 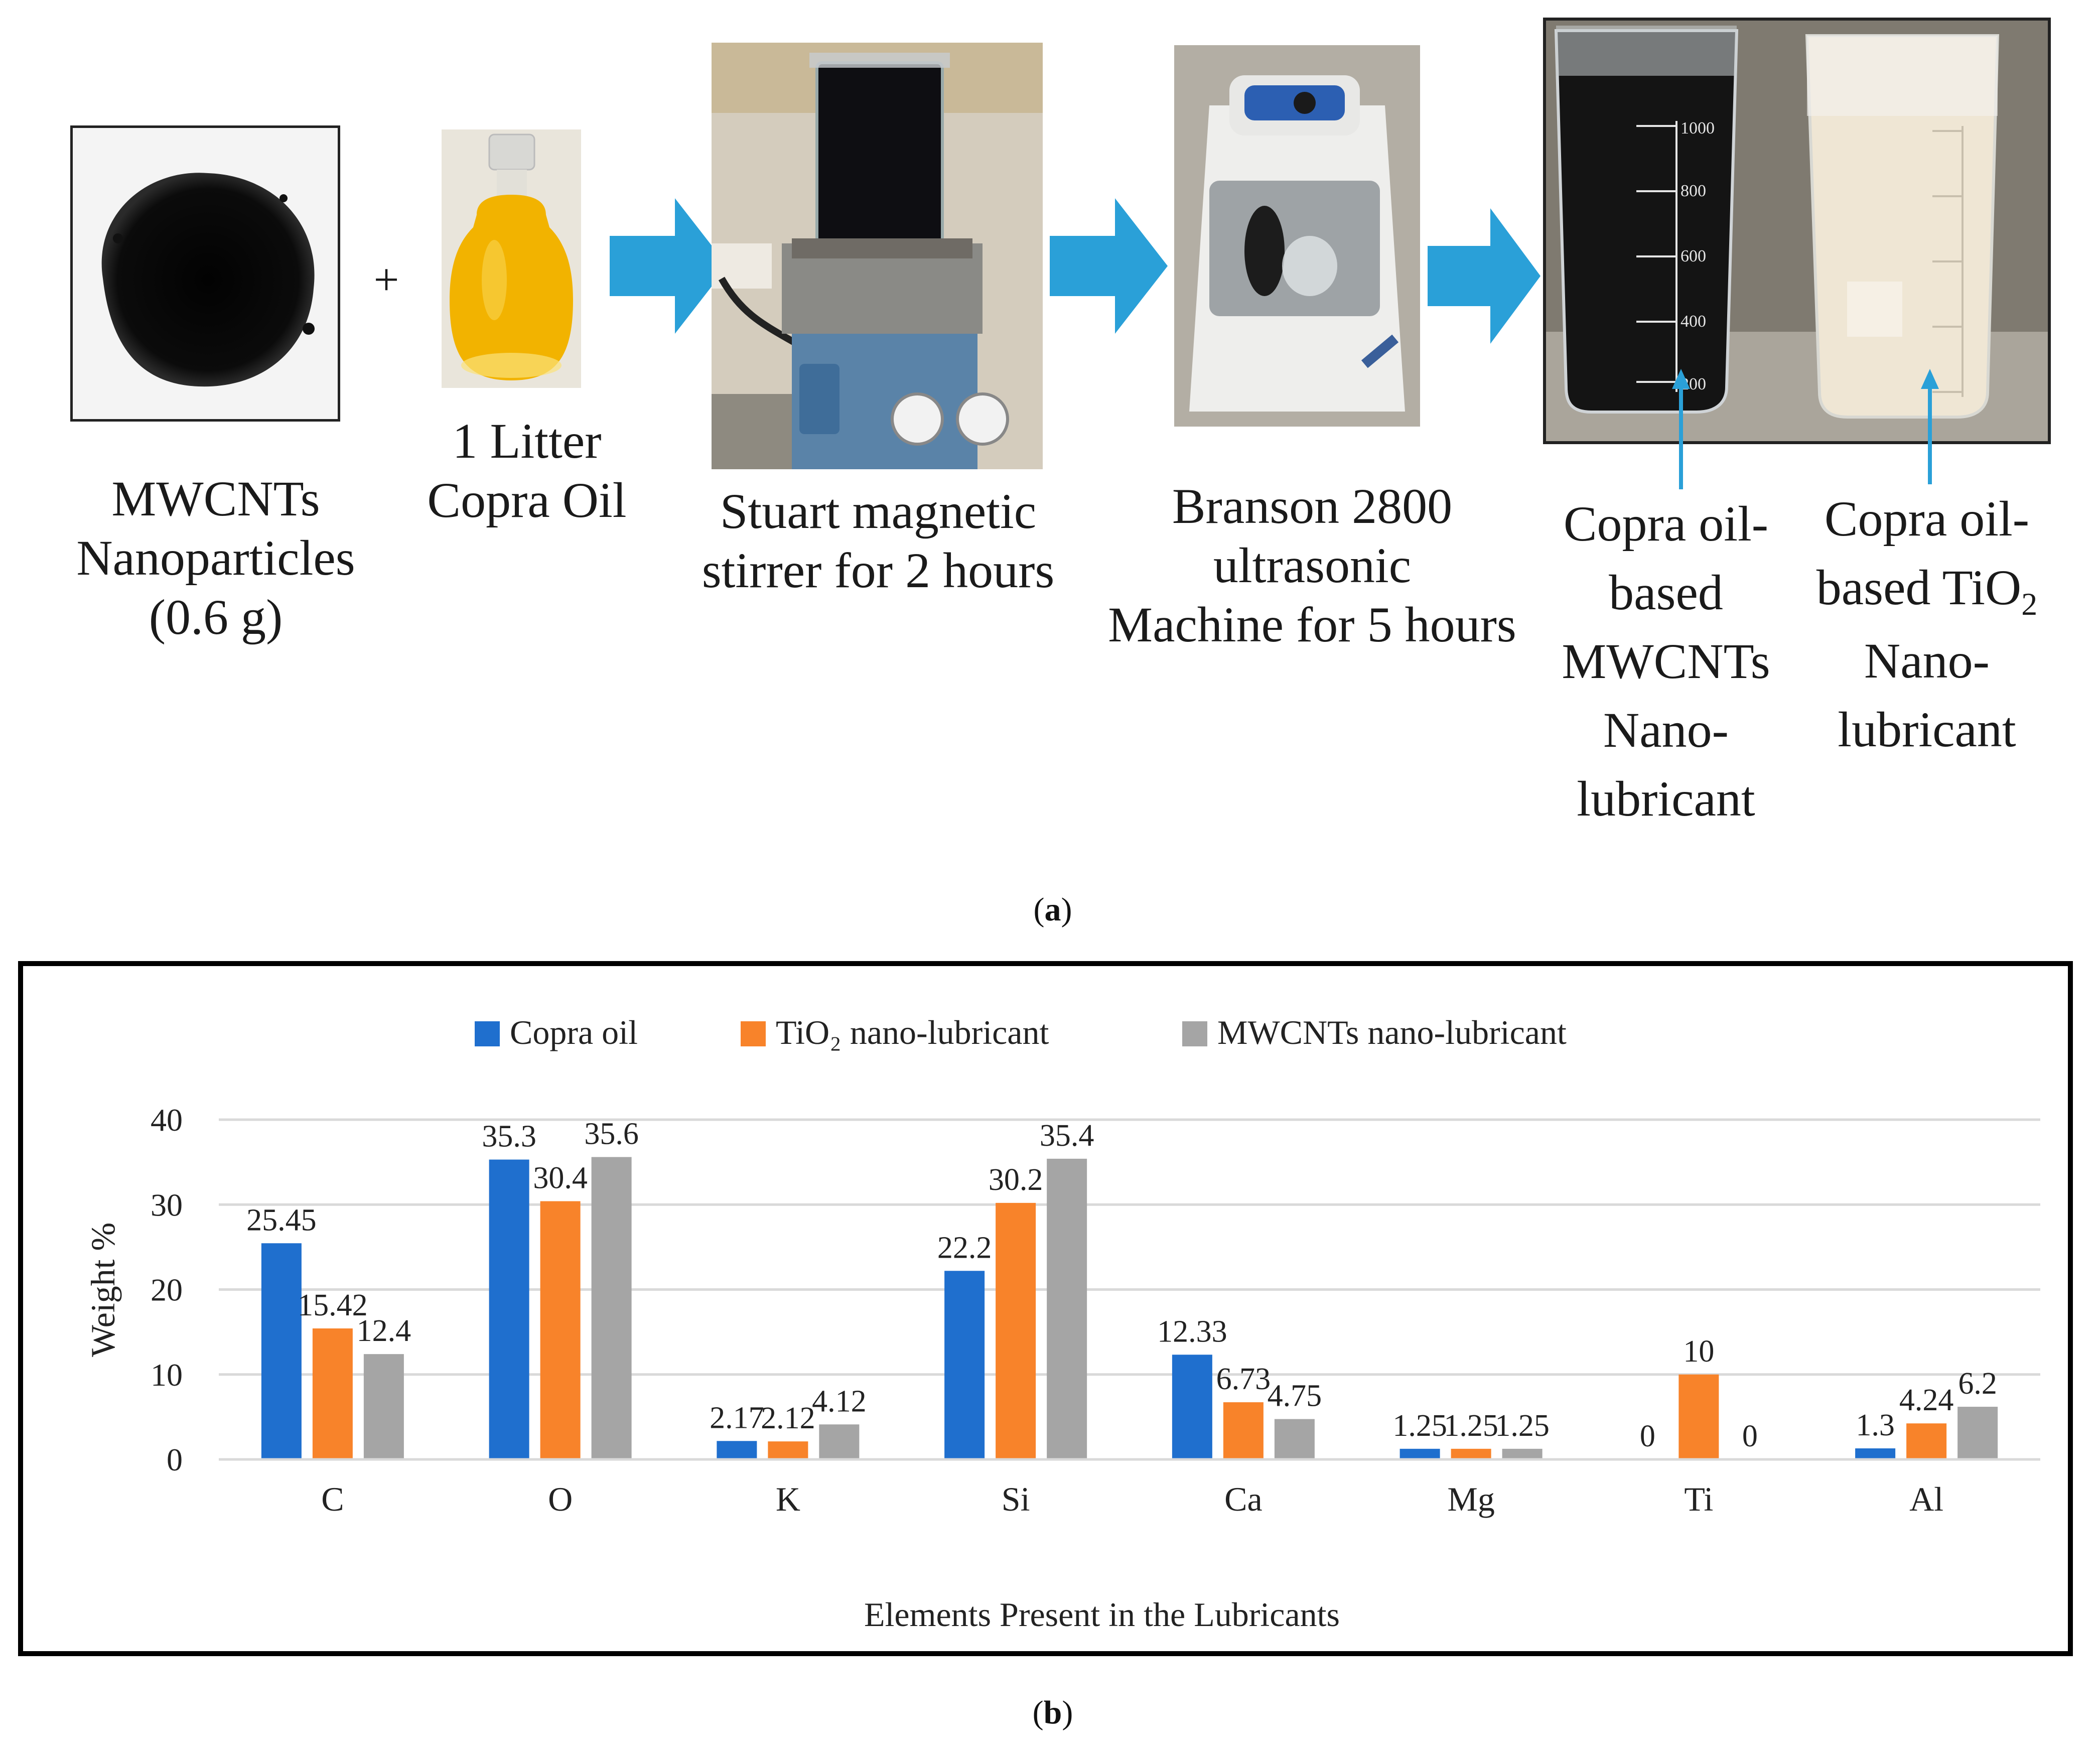 I want to click on x-tick-label: Ca, so click(x=1243, y=1499).